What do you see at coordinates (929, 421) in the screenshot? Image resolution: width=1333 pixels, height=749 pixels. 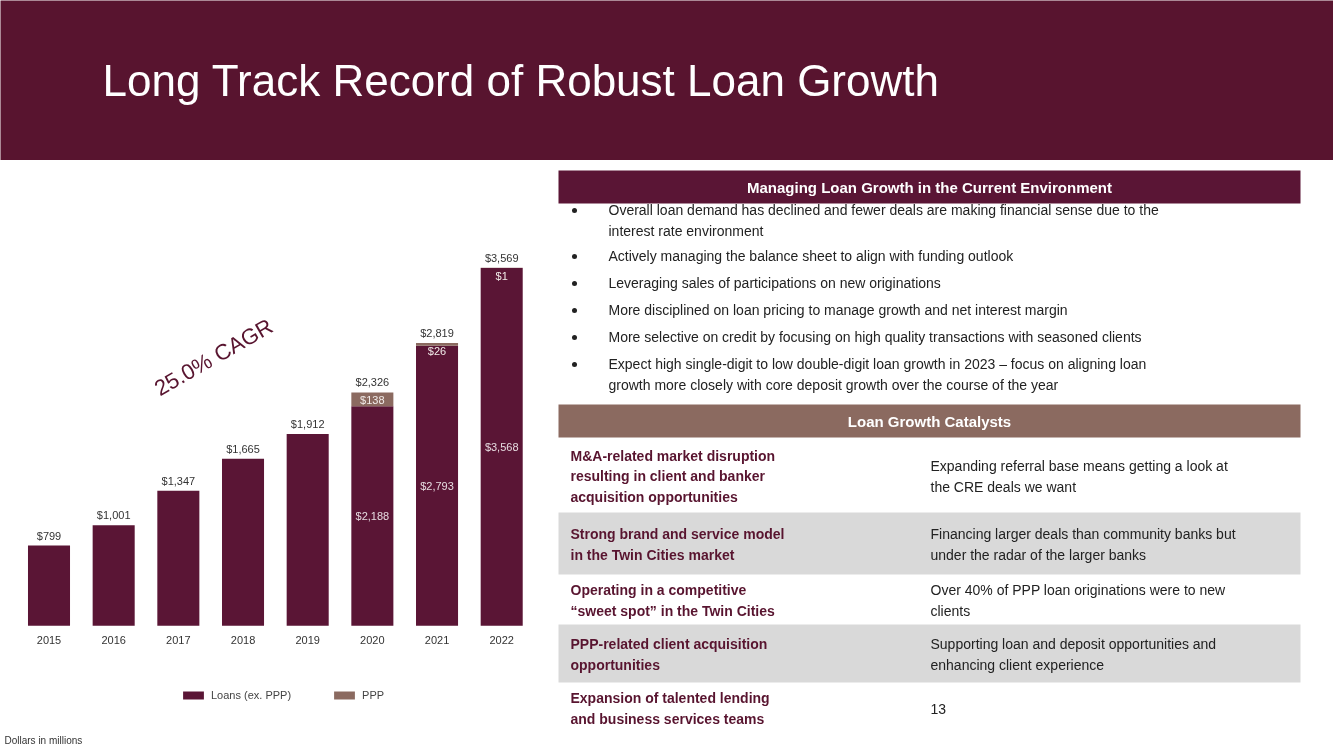 I see `text: Loan Growth Catalysts` at bounding box center [929, 421].